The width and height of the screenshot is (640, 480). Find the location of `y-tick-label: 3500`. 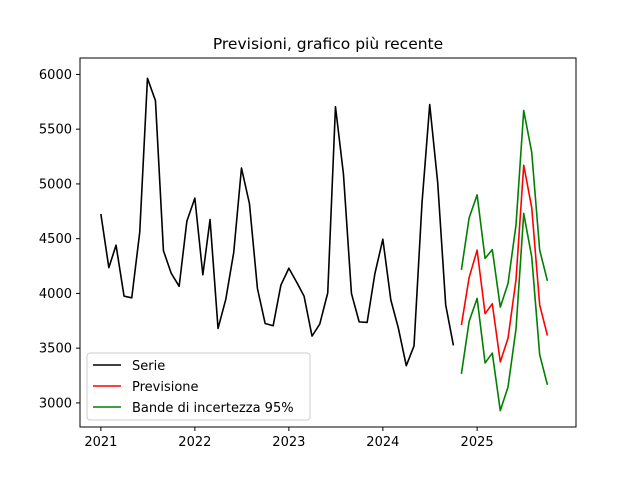

y-tick-label: 3500 is located at coordinates (55, 349).